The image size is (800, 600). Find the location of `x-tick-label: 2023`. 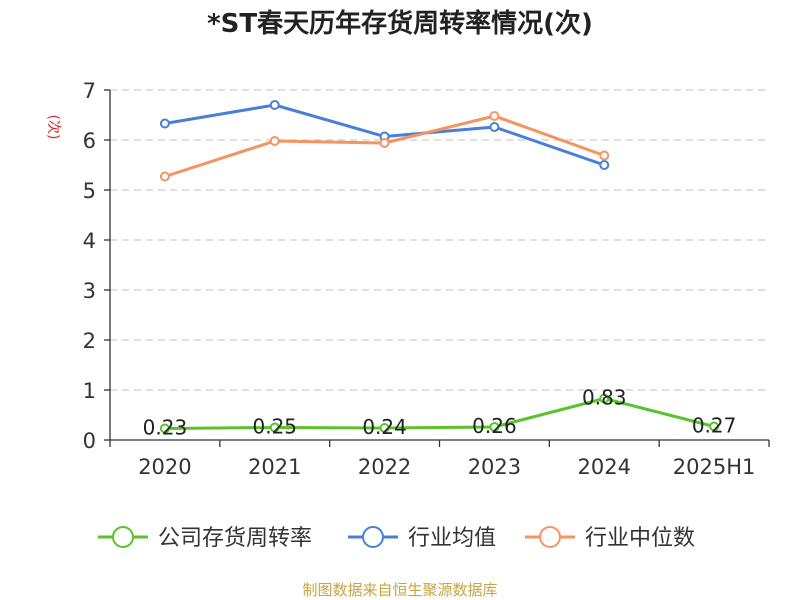

x-tick-label: 2023 is located at coordinates (494, 467).